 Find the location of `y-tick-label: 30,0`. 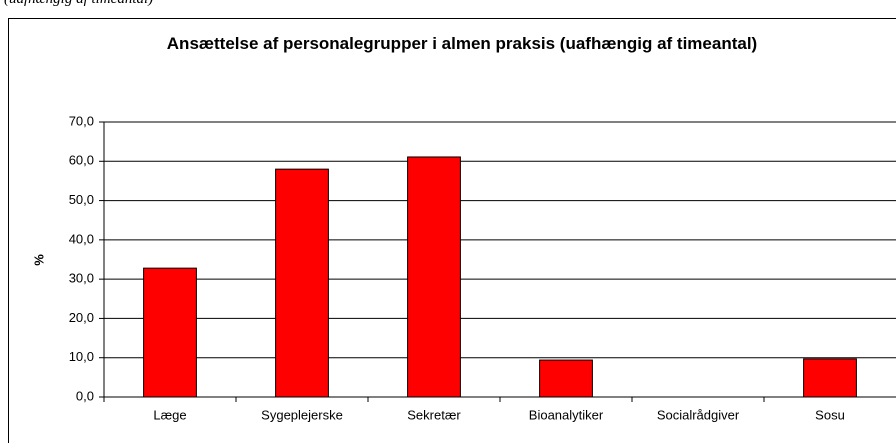

y-tick-label: 30,0 is located at coordinates (81, 278).